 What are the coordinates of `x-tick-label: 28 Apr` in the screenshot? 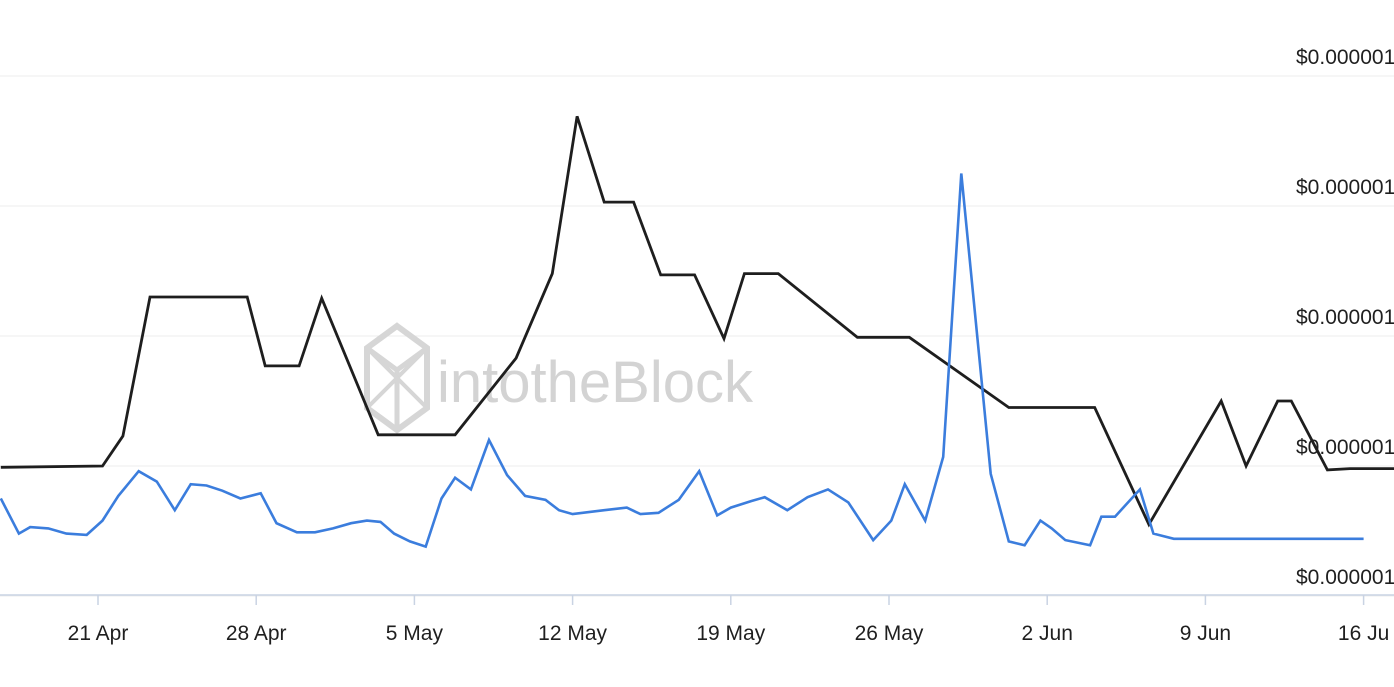 It's located at (256, 633).